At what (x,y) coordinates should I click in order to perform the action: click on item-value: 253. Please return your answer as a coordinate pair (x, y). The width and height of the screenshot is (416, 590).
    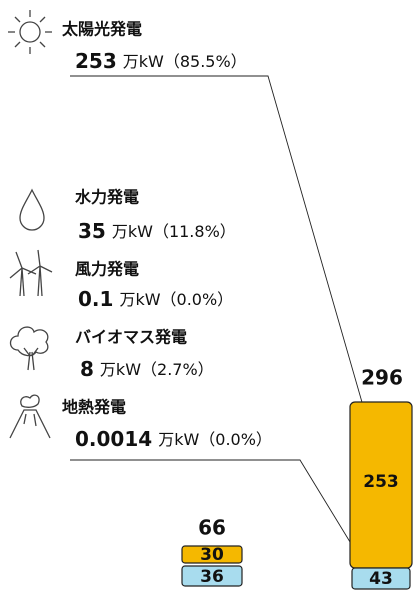
    Looking at the image, I should click on (96, 61).